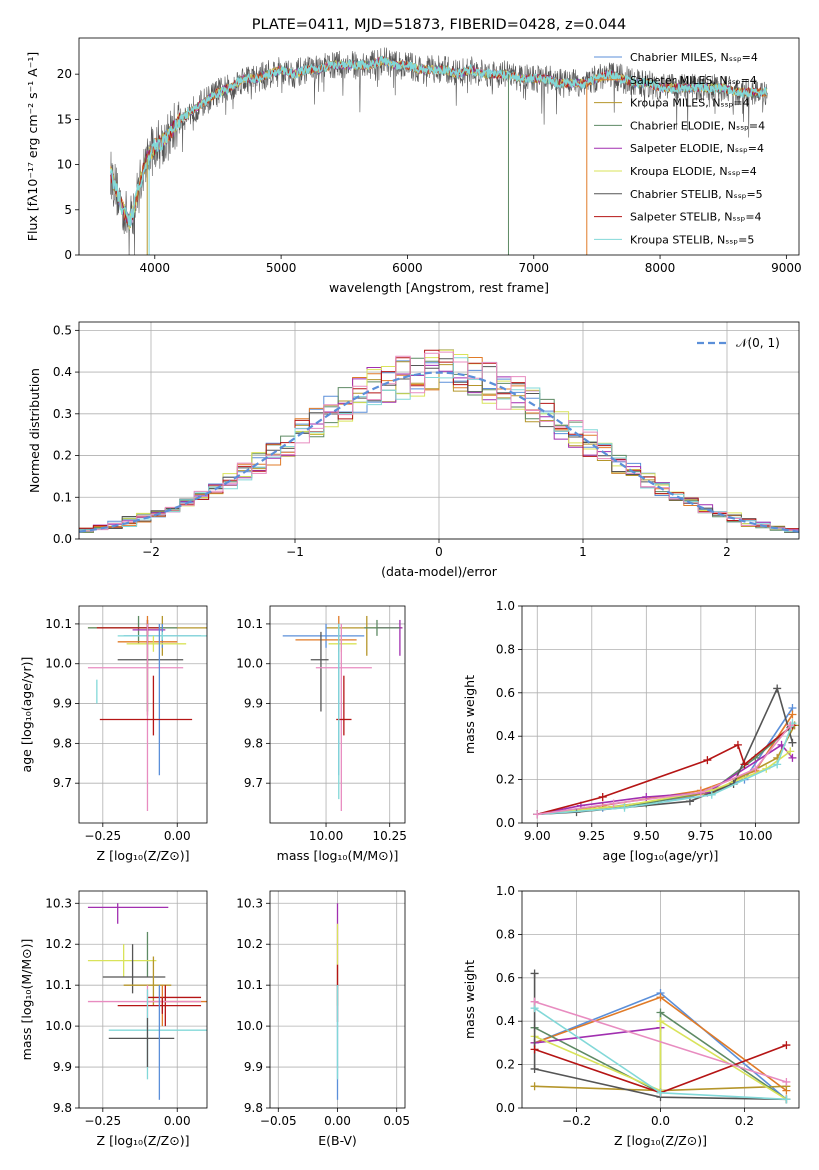  I want to click on legend-label: Kroupa STELIB, Nₛₛₚ=5, so click(692, 239).